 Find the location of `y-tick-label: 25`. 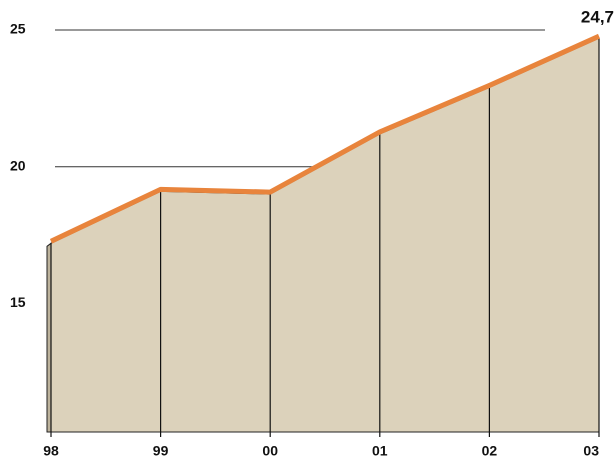

y-tick-label: 25 is located at coordinates (18, 29).